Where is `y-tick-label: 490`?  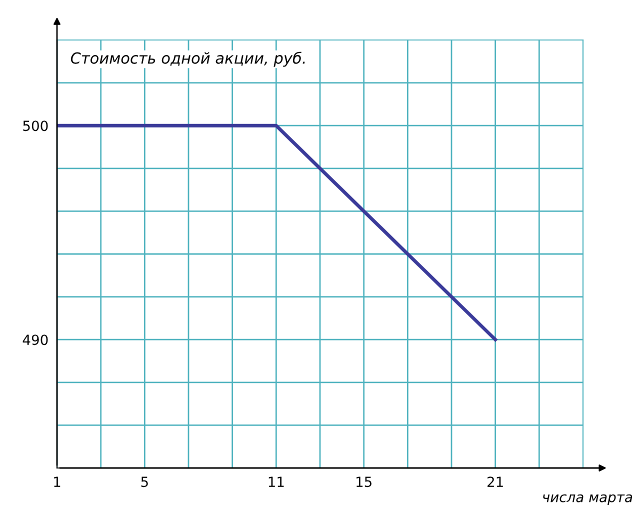
y-tick-label: 490 is located at coordinates (35, 340).